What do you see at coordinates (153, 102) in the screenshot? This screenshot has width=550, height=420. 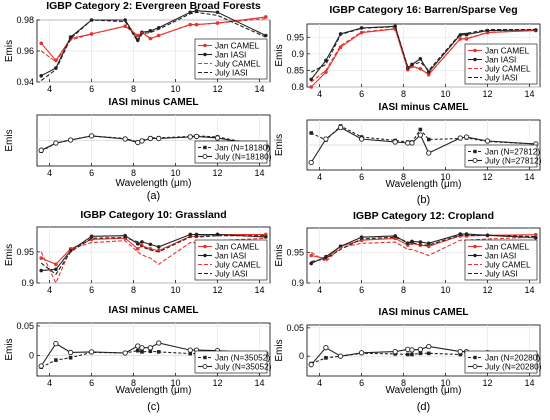 I see `diff-title: IASI minus CAMEL` at bounding box center [153, 102].